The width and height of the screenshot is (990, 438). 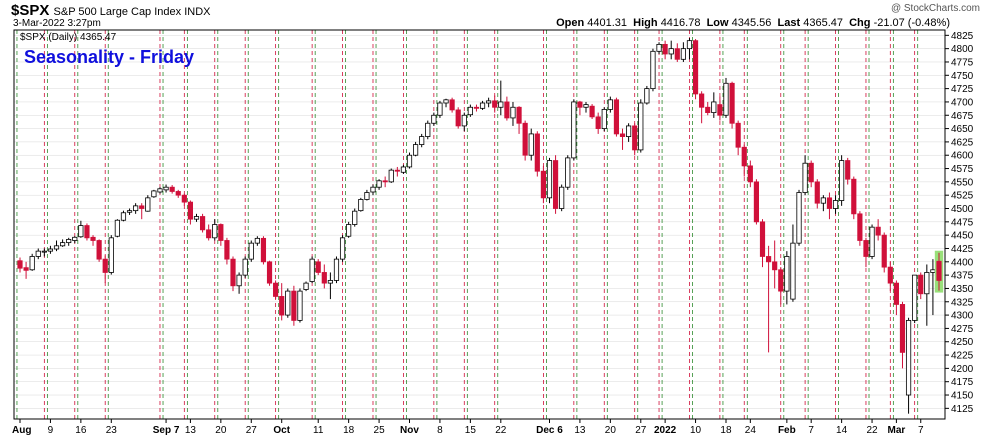 What do you see at coordinates (962, 62) in the screenshot?
I see `y-tick-label: 4775` at bounding box center [962, 62].